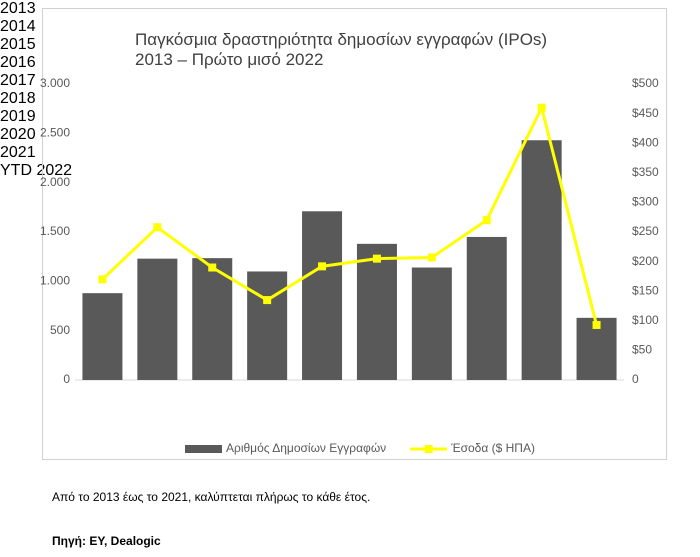 This screenshot has width=700, height=557. I want to click on legend-swatch-marker, so click(428, 449).